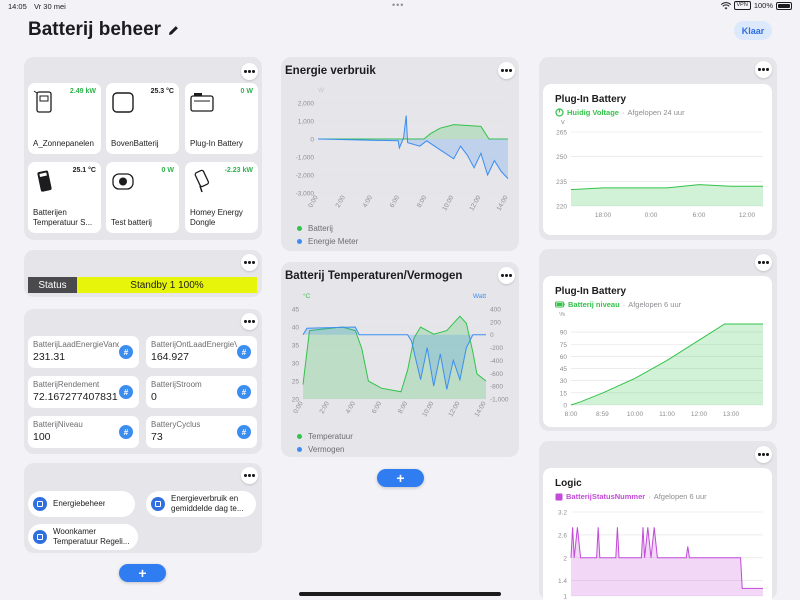 This screenshot has width=800, height=600. Describe the element at coordinates (325, 443) in the screenshot. I see `temp-chart-legend: Temperatuur Vermogen` at that location.